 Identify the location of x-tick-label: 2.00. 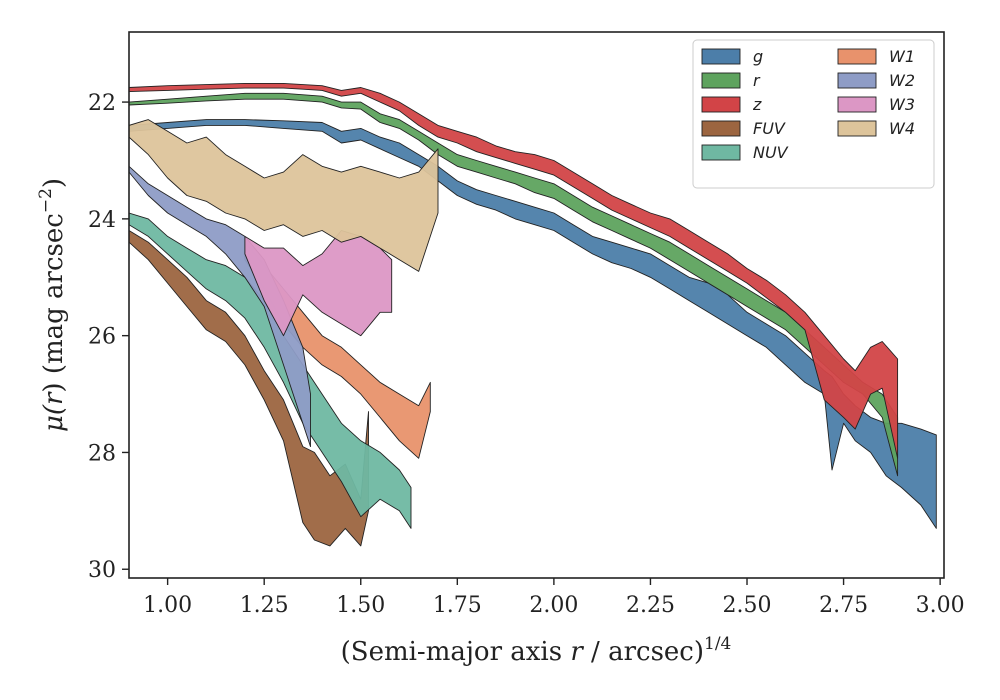
(553, 605).